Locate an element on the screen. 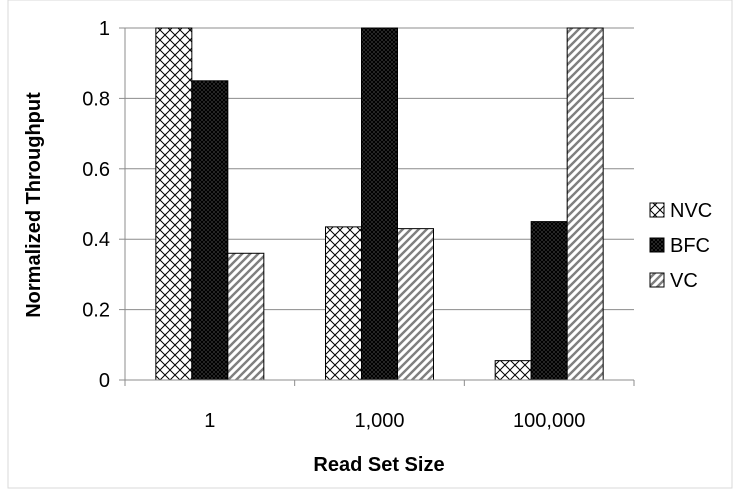 This screenshot has height=489, width=733. x-tick-label: 1 is located at coordinates (209, 421).